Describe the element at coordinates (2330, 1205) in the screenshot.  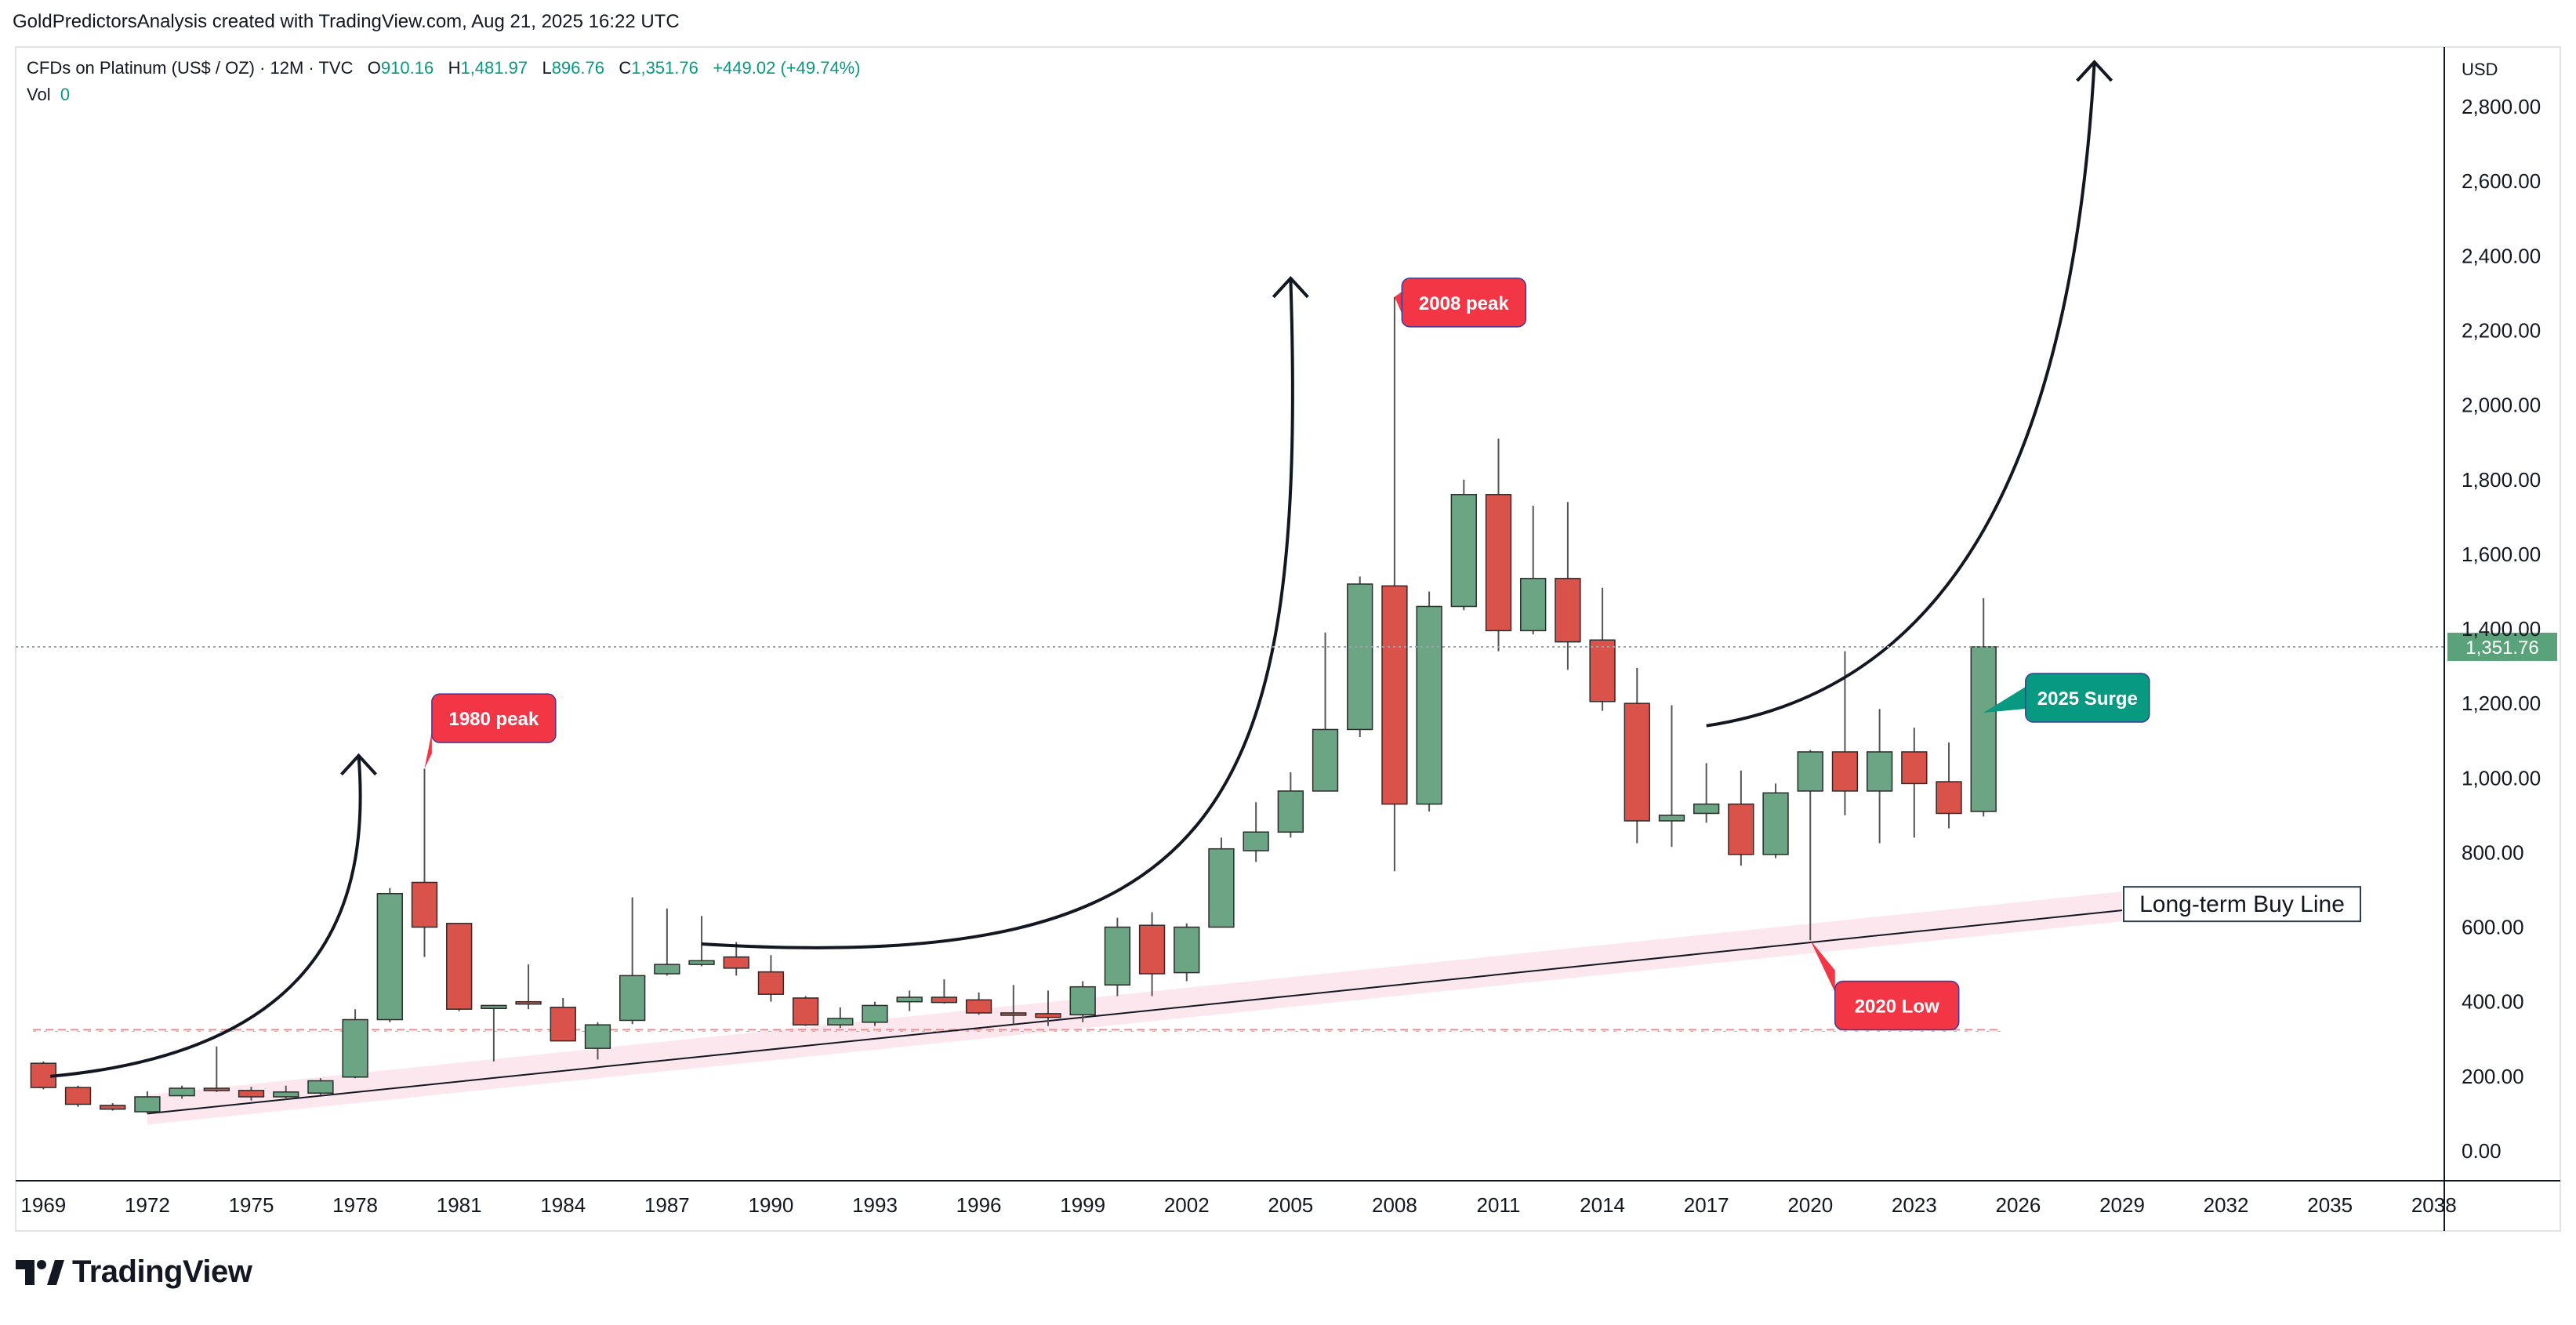
I see `time-tick-label: 2035` at that location.